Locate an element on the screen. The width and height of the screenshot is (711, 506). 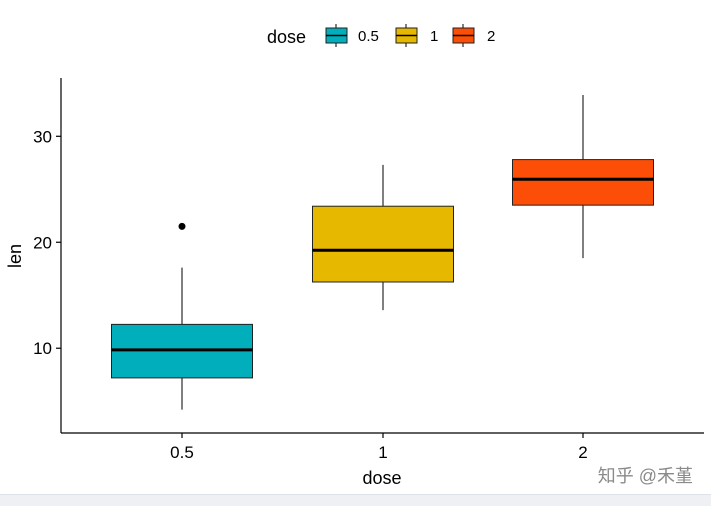
legend-title: dose is located at coordinates (286, 37).